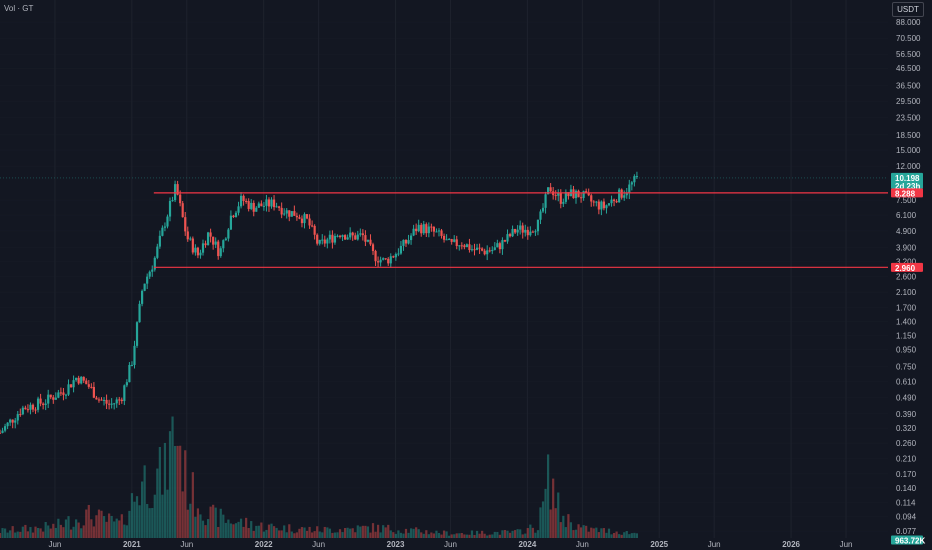 This screenshot has width=932, height=550. I want to click on level-price-badge: 8.288, so click(907, 193).